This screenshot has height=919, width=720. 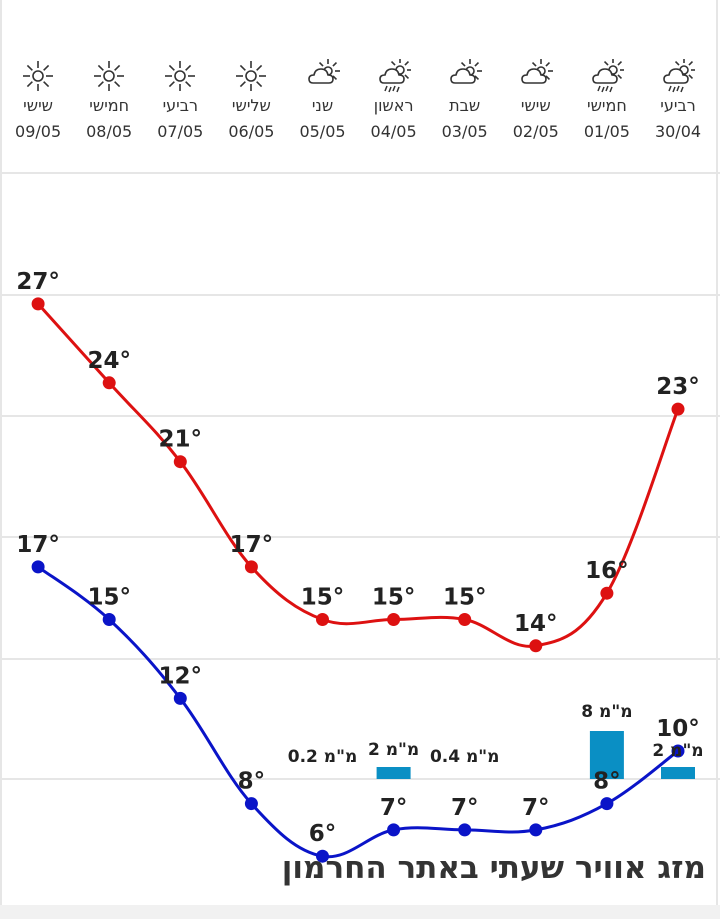 What do you see at coordinates (251, 131) in the screenshot?
I see `day-date: 06/05` at bounding box center [251, 131].